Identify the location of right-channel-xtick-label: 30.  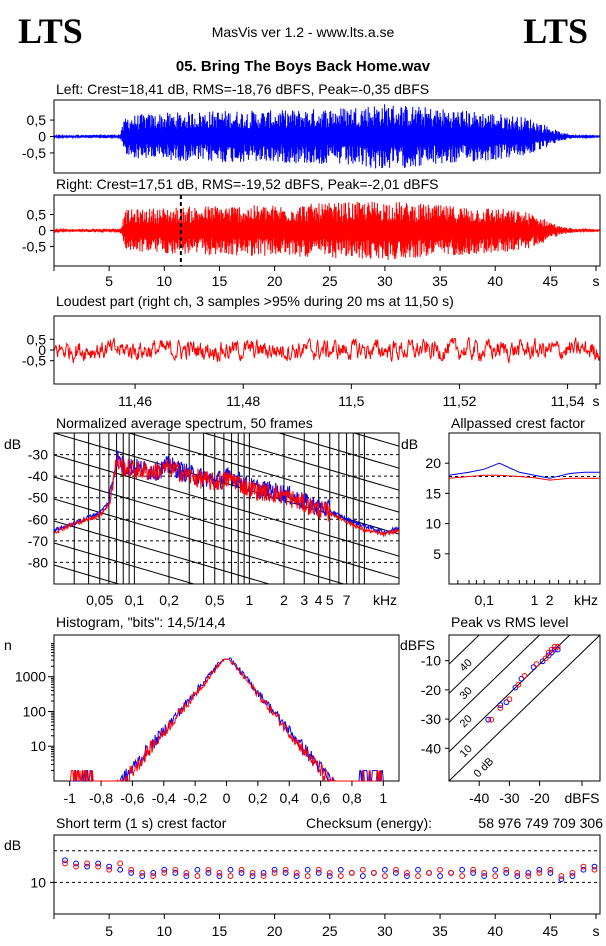
(385, 281).